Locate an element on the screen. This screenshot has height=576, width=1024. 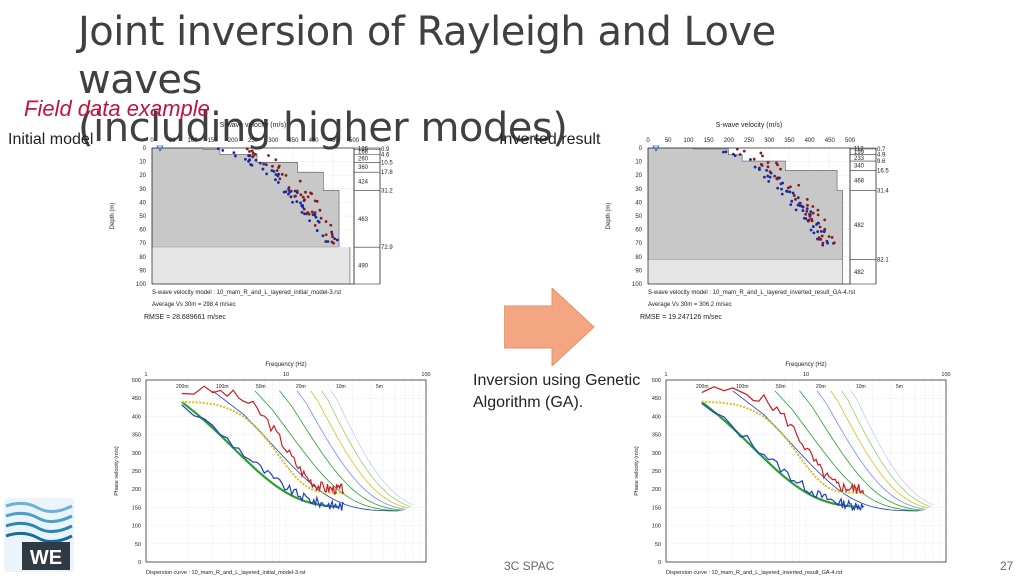
inverted-vs-x-tick: 500 is located at coordinates (850, 141).